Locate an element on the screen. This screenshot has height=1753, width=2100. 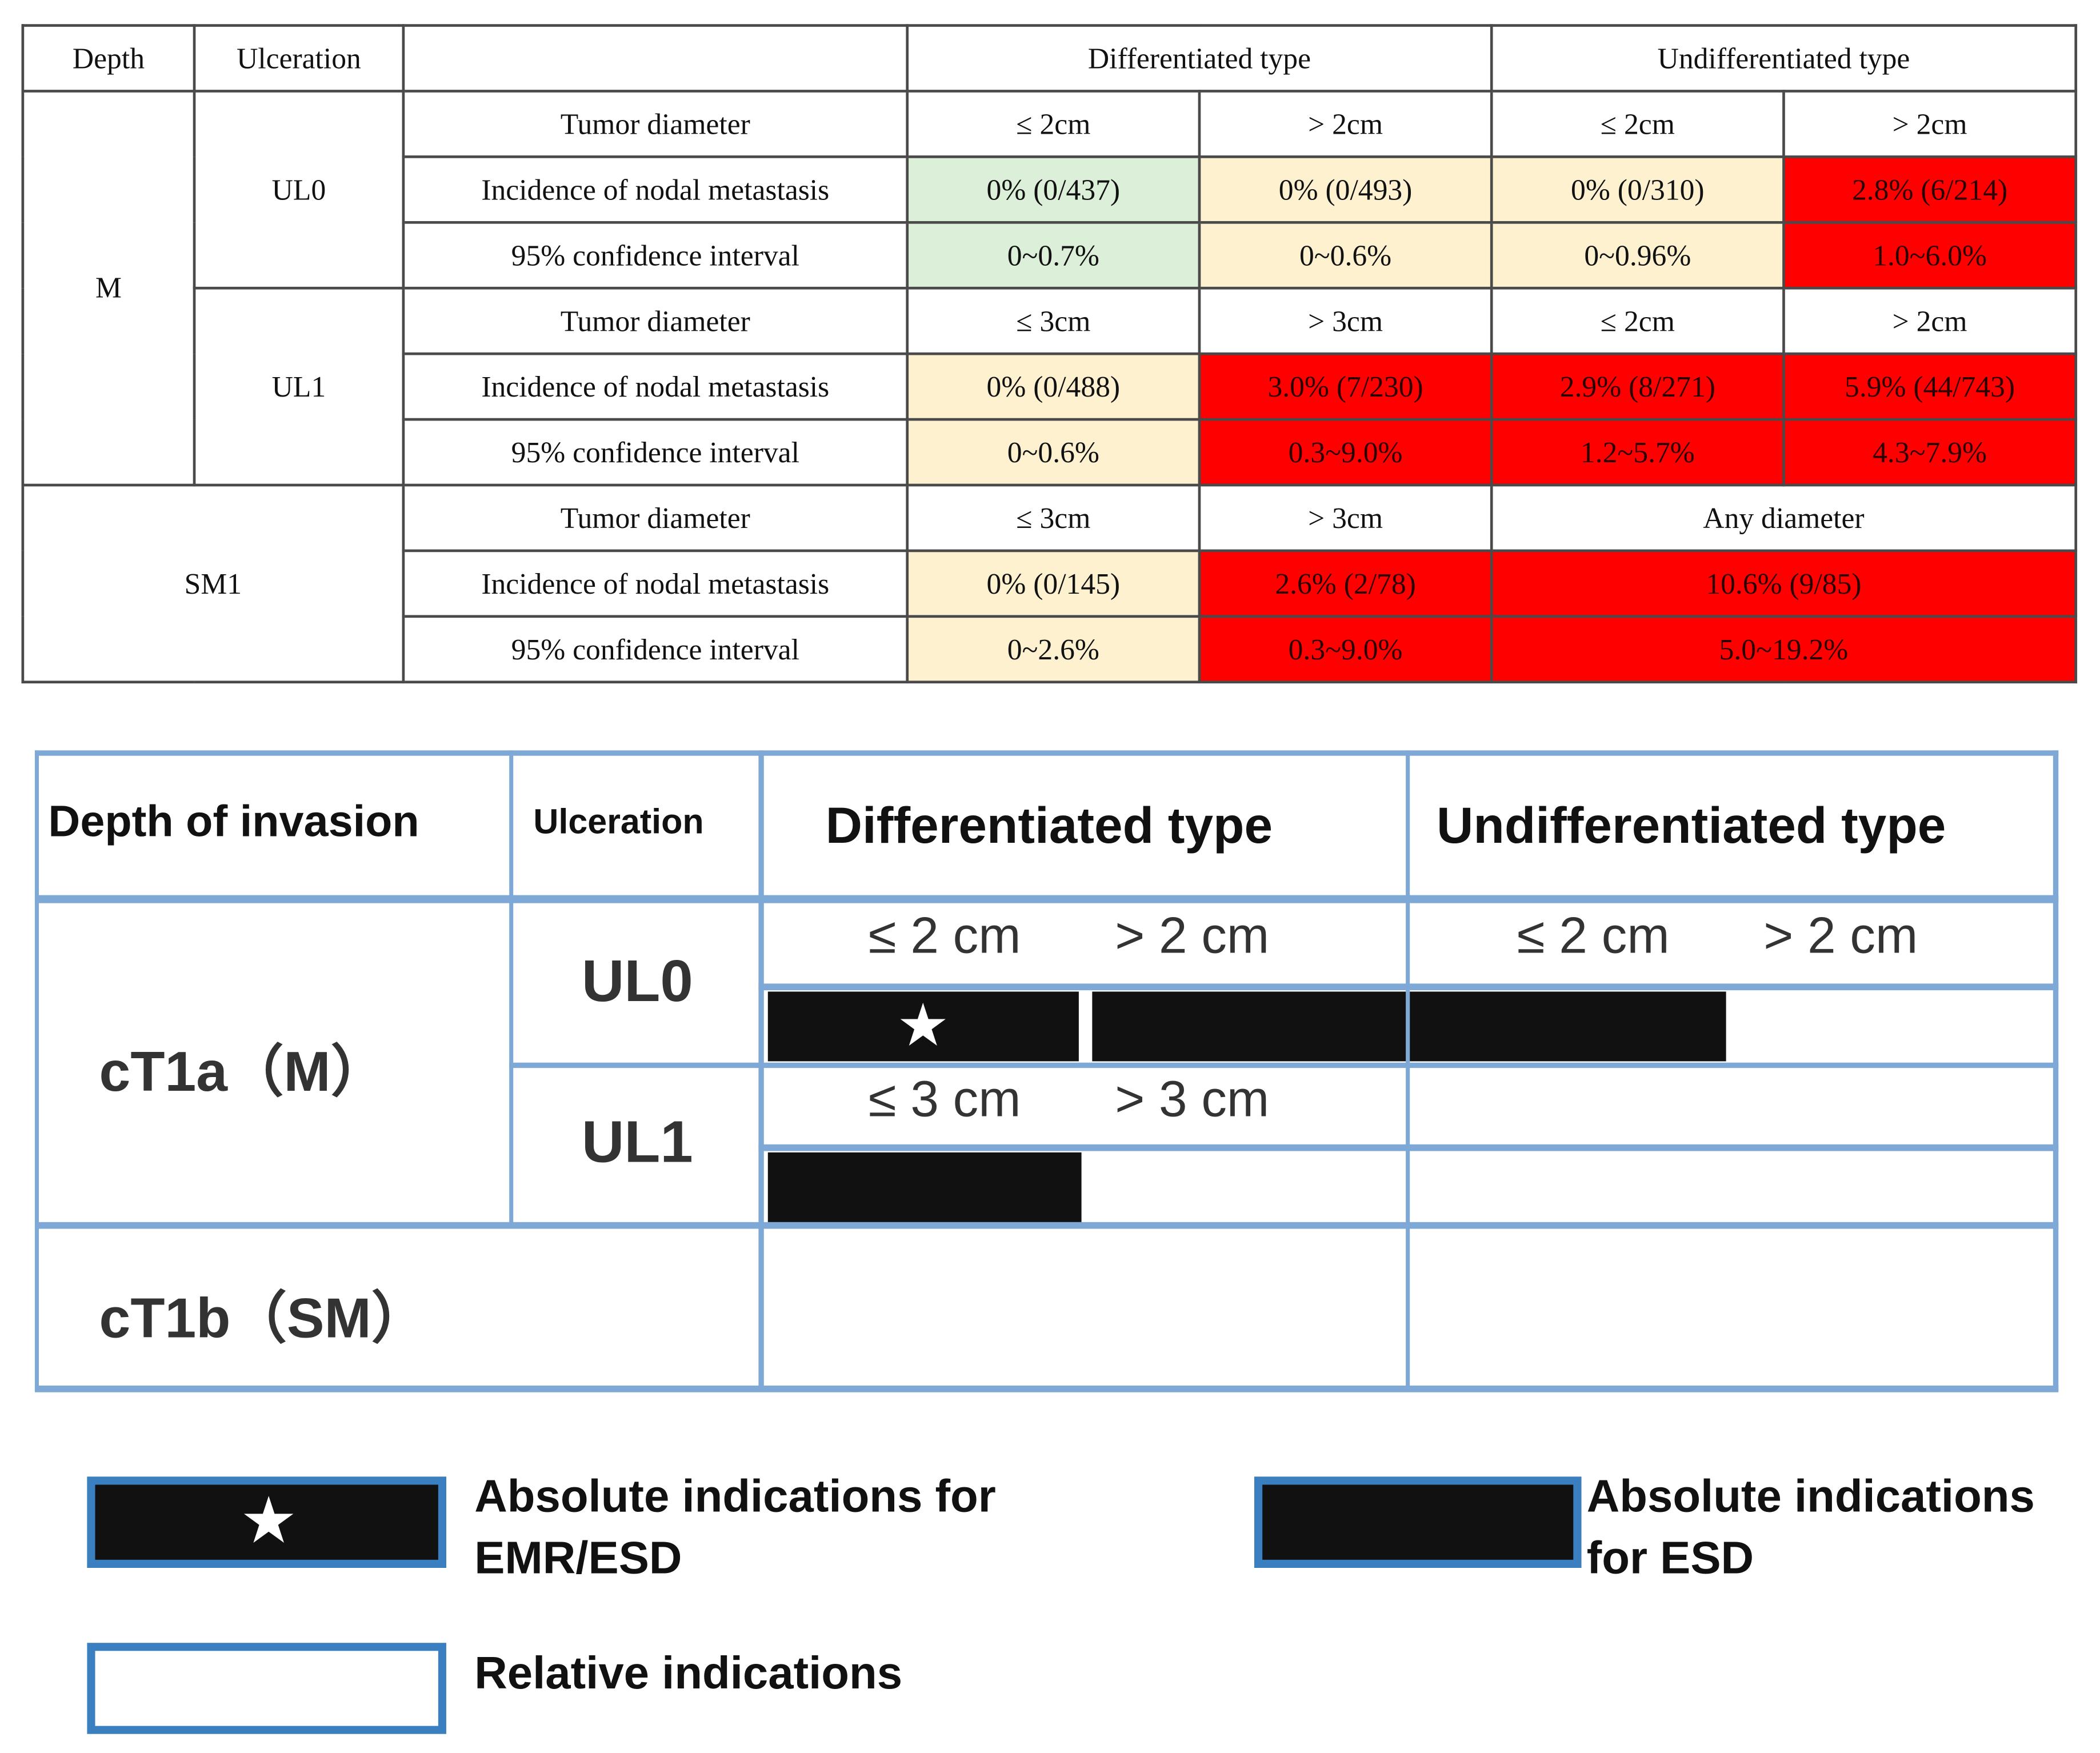
ci-cell: 0~0.96% is located at coordinates (1637, 255).